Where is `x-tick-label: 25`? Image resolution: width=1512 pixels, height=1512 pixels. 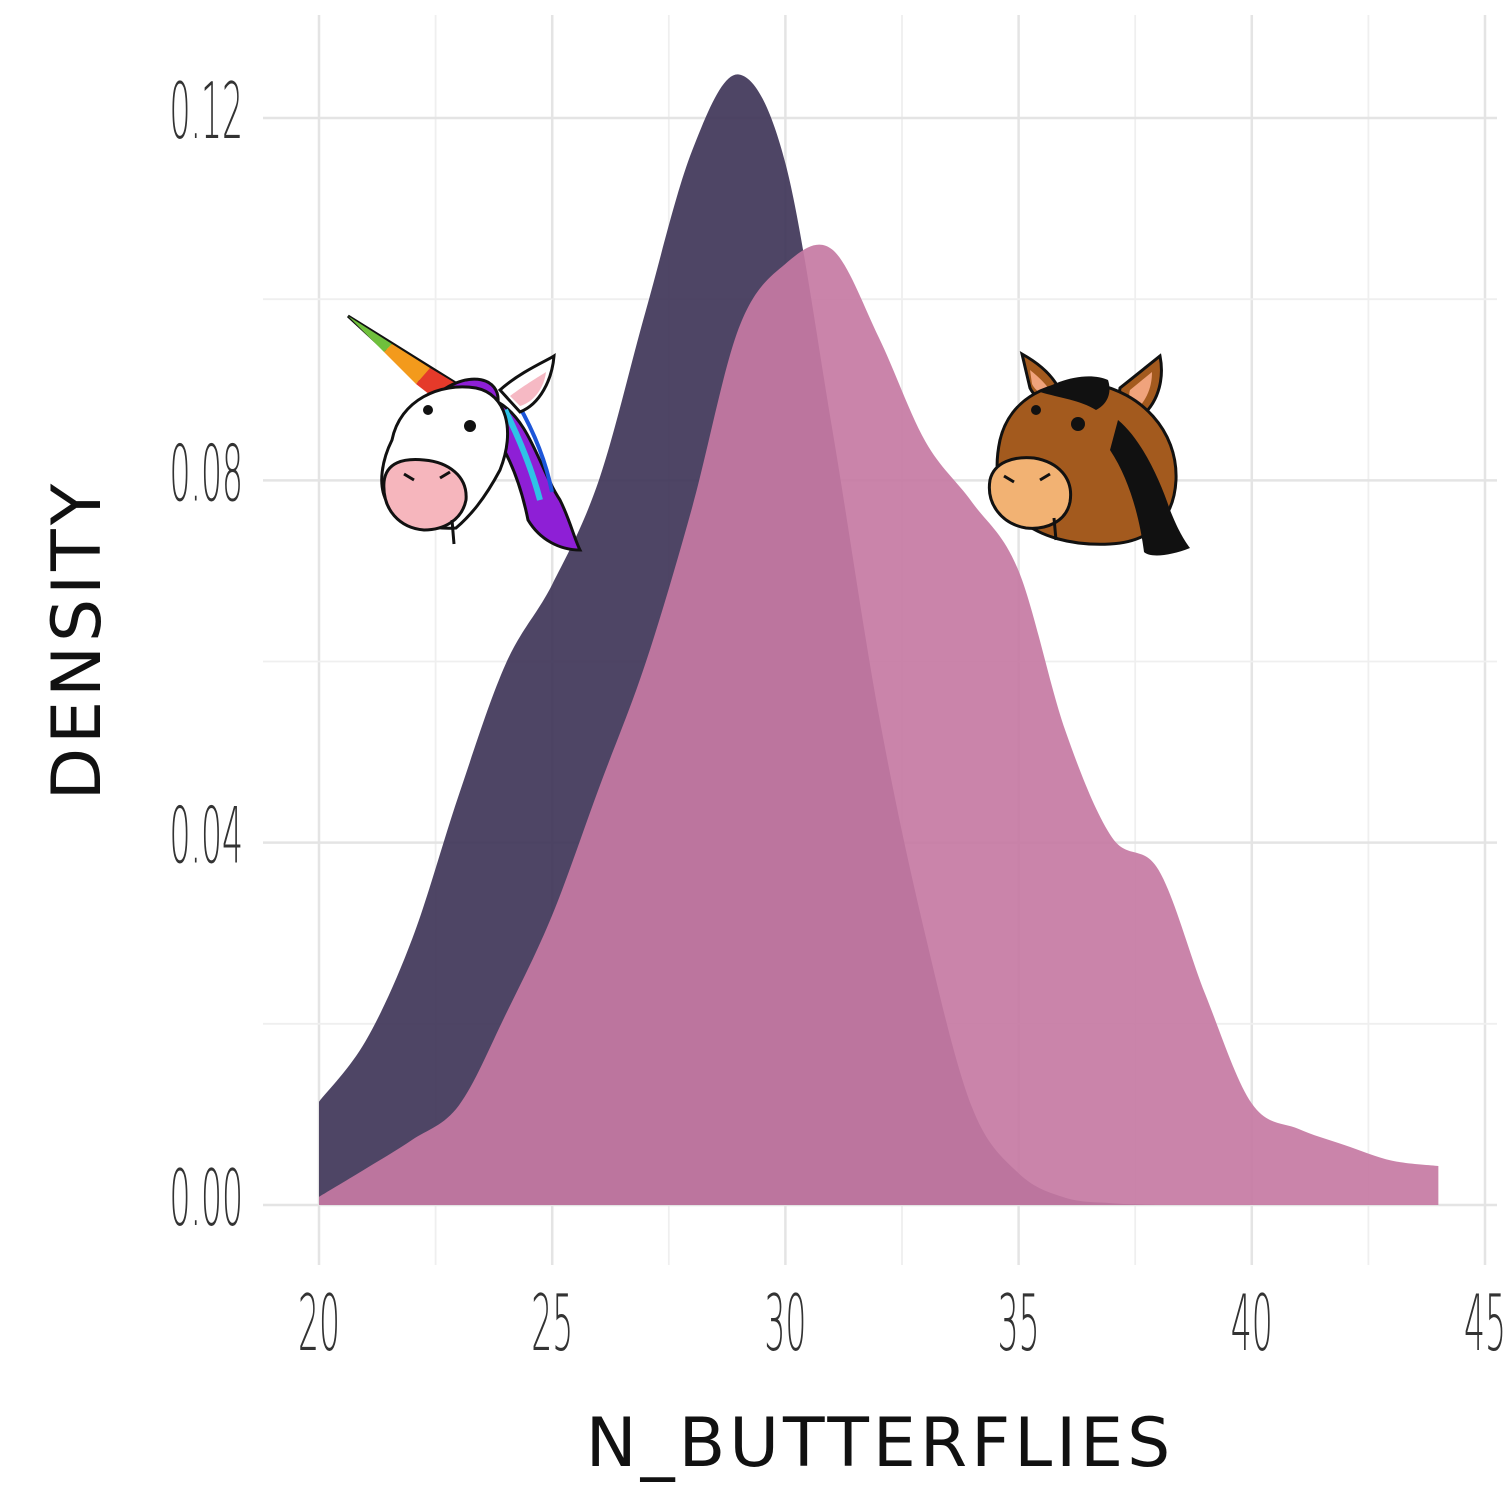 x-tick-label: 25 is located at coordinates (552, 1323).